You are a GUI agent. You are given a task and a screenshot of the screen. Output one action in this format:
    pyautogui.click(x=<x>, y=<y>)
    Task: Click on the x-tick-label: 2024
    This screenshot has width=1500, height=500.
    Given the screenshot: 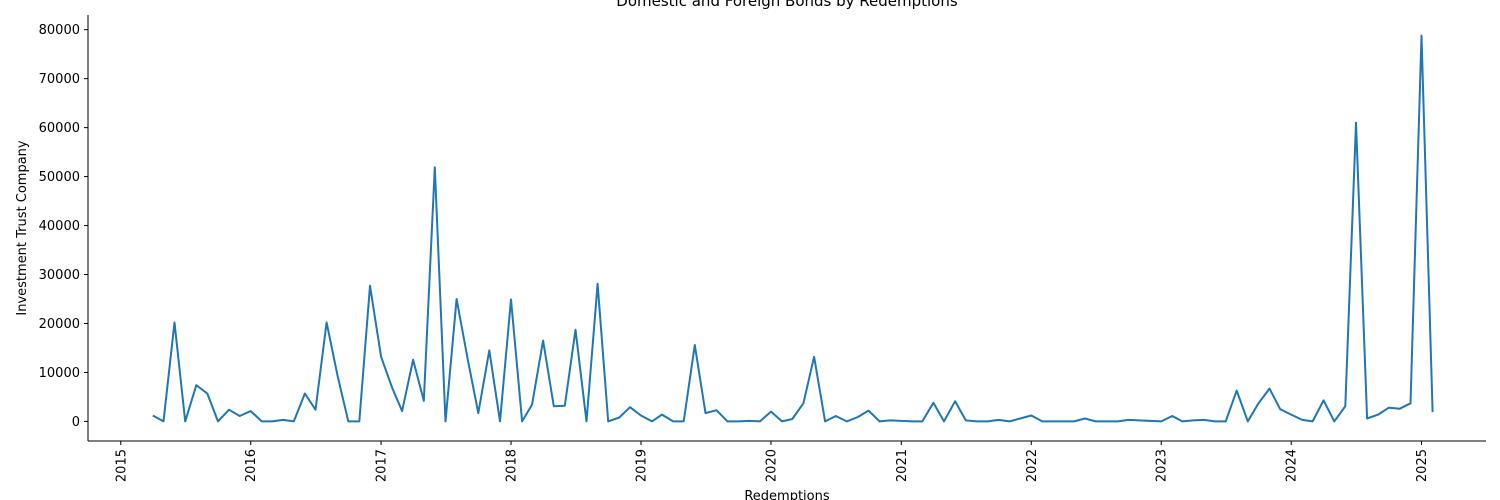 What is the action you would take?
    pyautogui.click(x=1292, y=465)
    